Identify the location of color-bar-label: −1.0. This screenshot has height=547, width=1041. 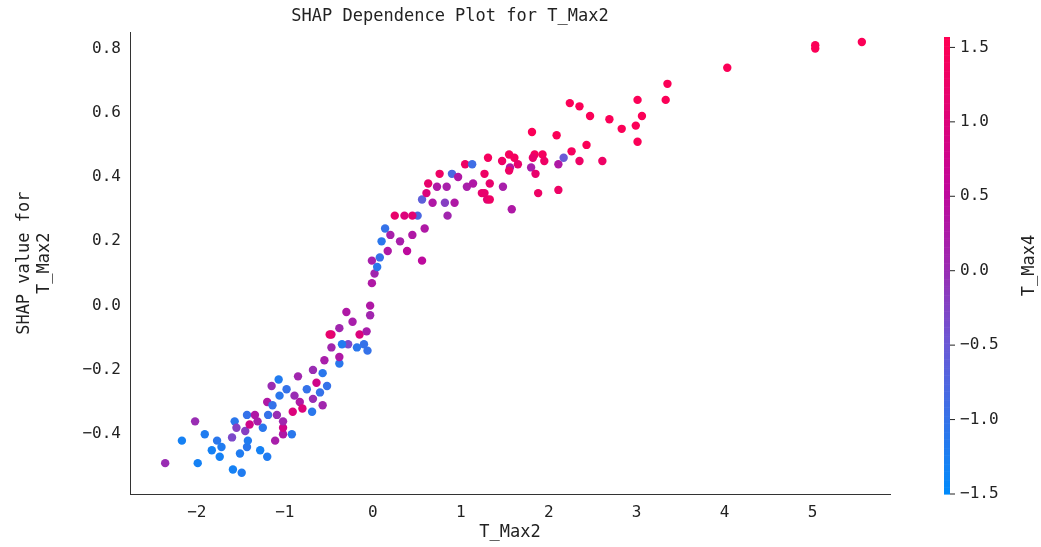
(979, 418).